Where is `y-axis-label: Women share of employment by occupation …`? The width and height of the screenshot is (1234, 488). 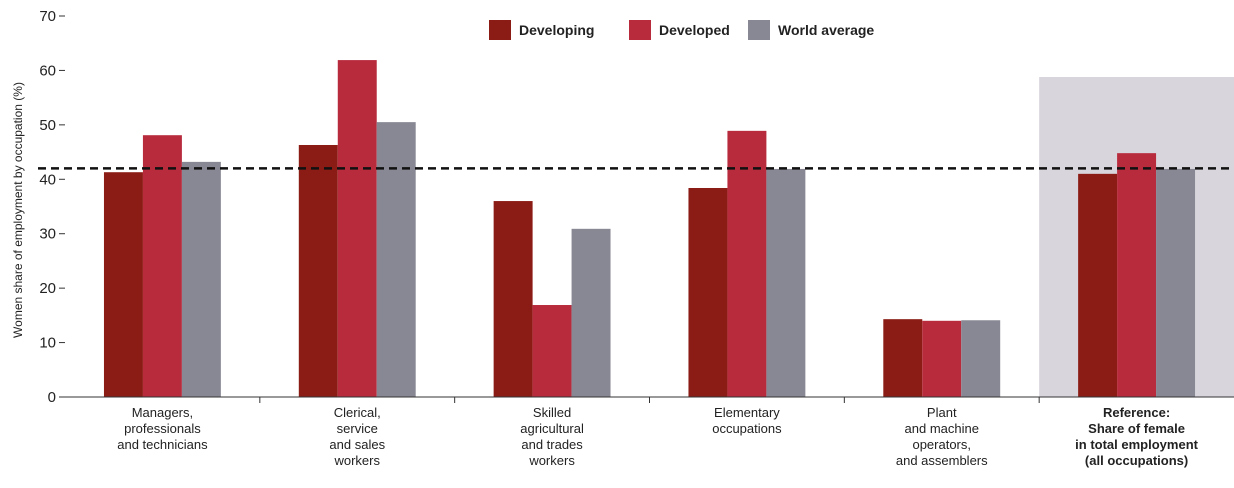
y-axis-label: Women share of employment by occupation … is located at coordinates (18, 210).